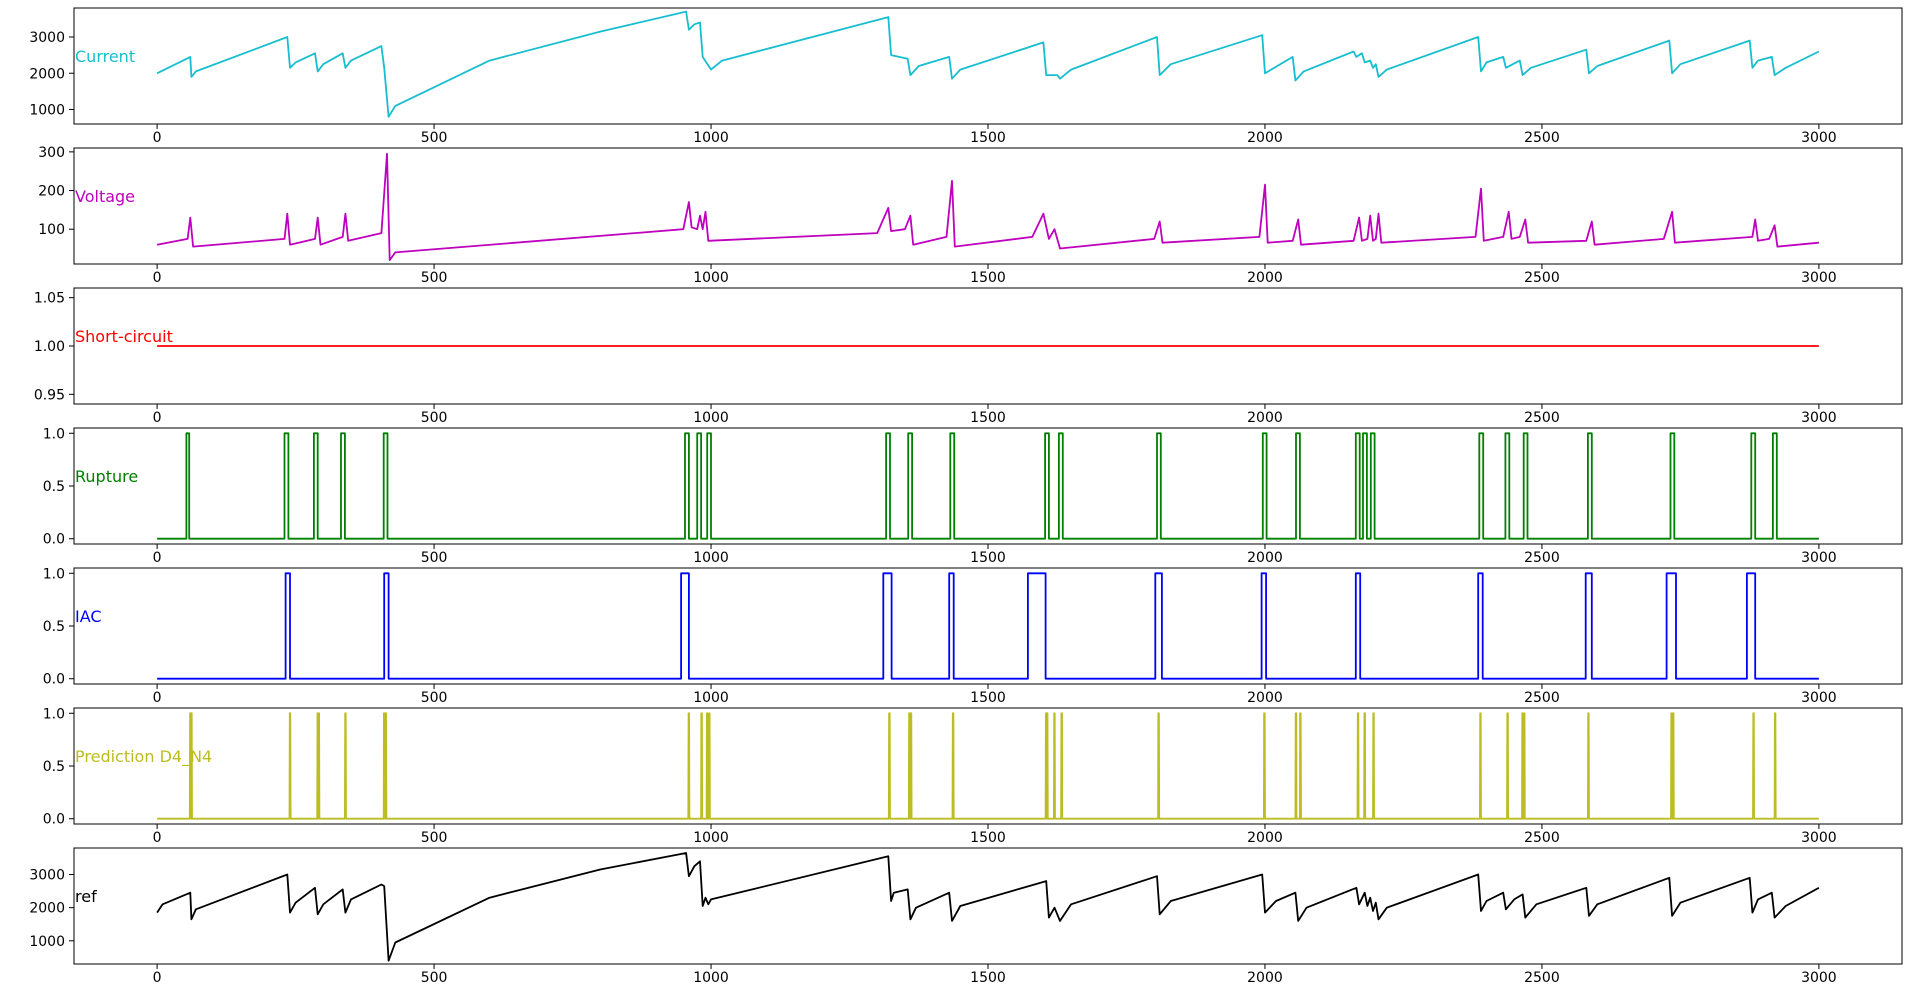  I want to click on series-line-rupture, so click(988, 486).